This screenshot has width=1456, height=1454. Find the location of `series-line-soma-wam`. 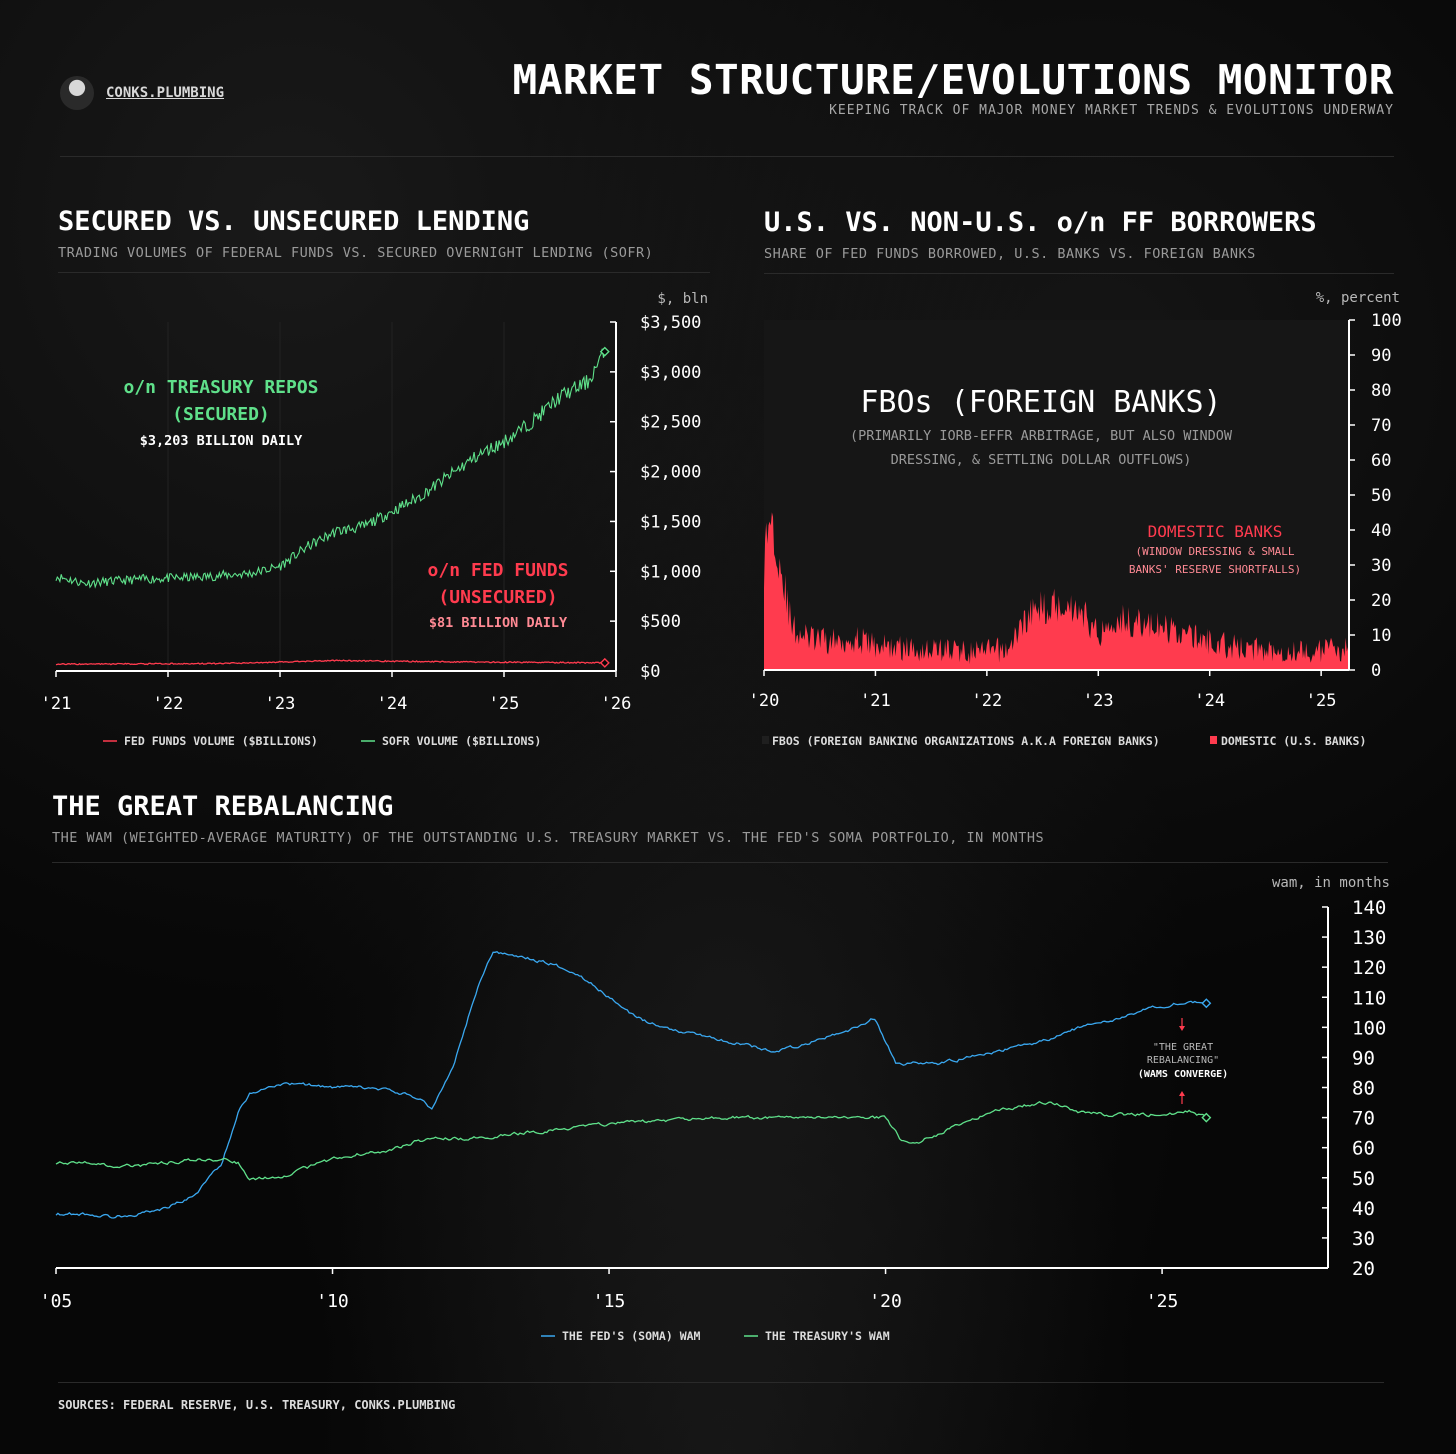

series-line-soma-wam is located at coordinates (631, 1084).